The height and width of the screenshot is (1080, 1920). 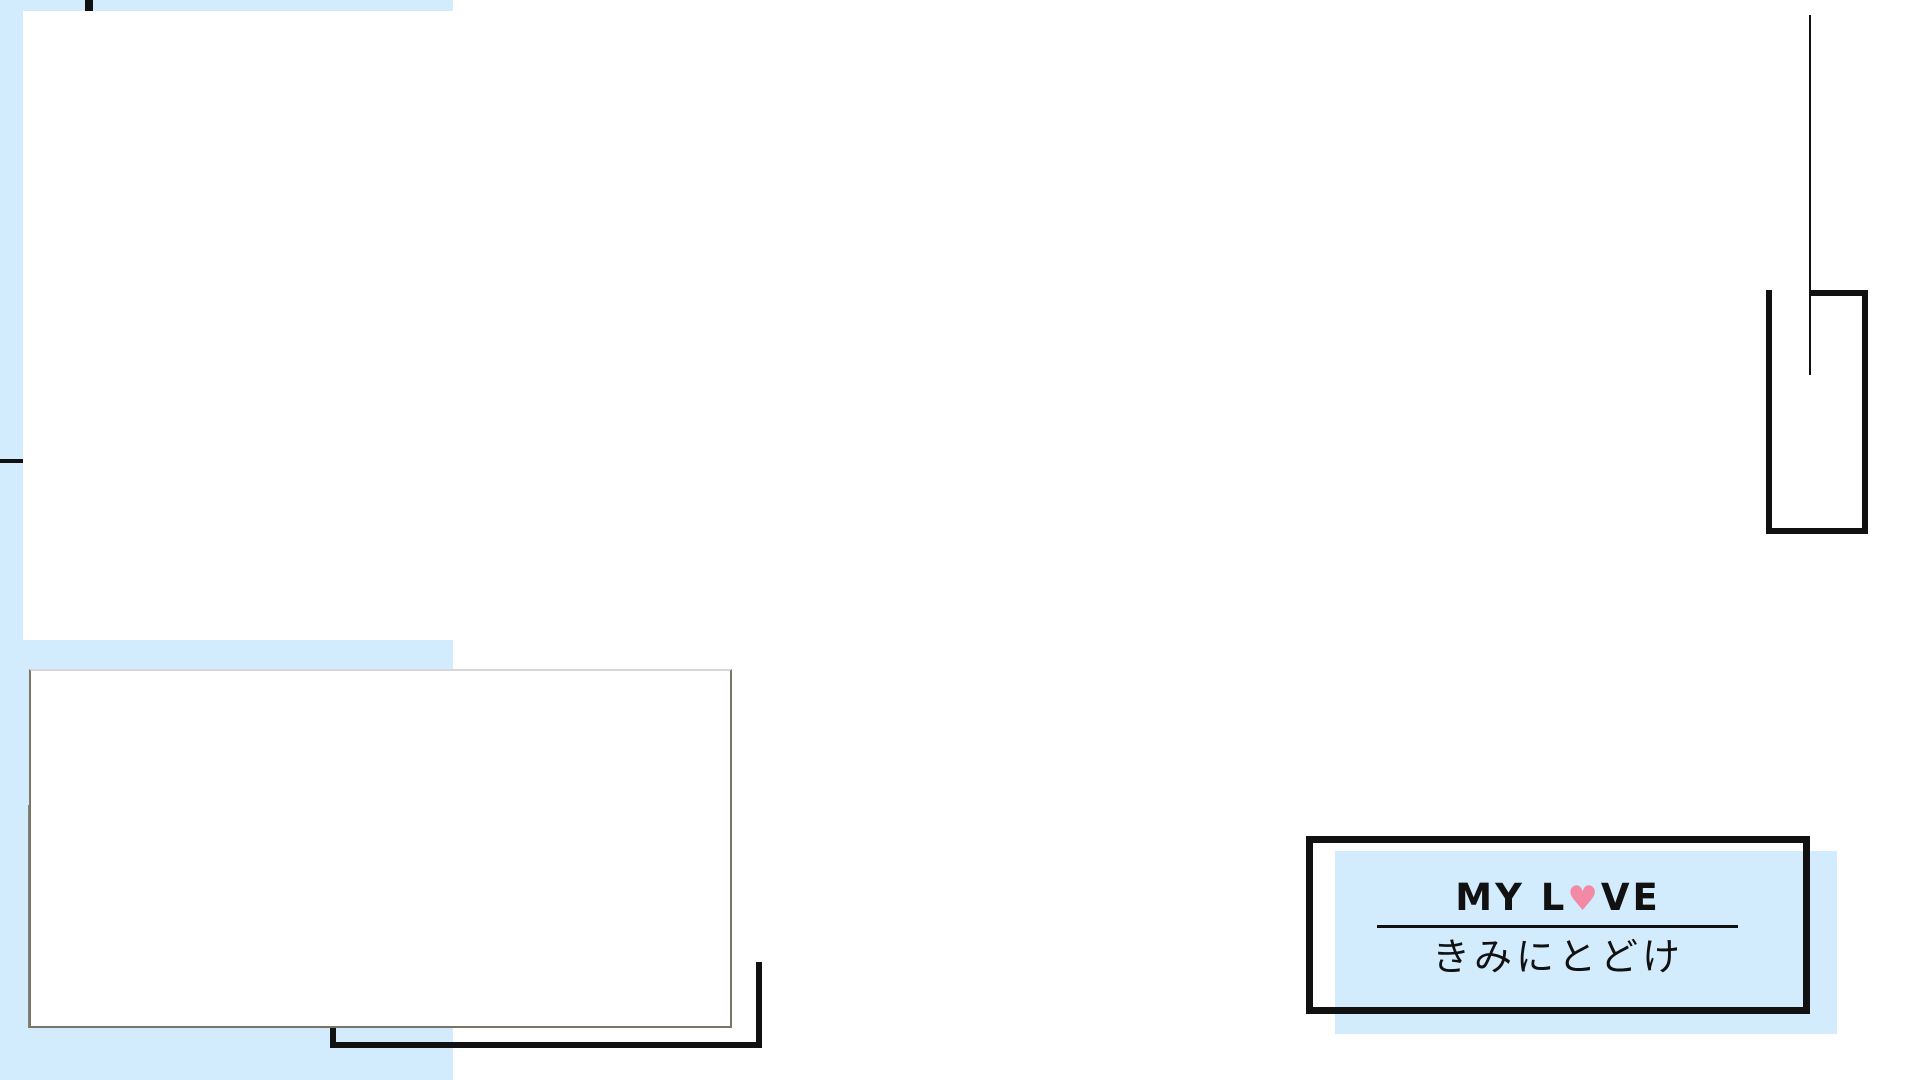 What do you see at coordinates (1630, 897) in the screenshot?
I see `logo-title-right: VE` at bounding box center [1630, 897].